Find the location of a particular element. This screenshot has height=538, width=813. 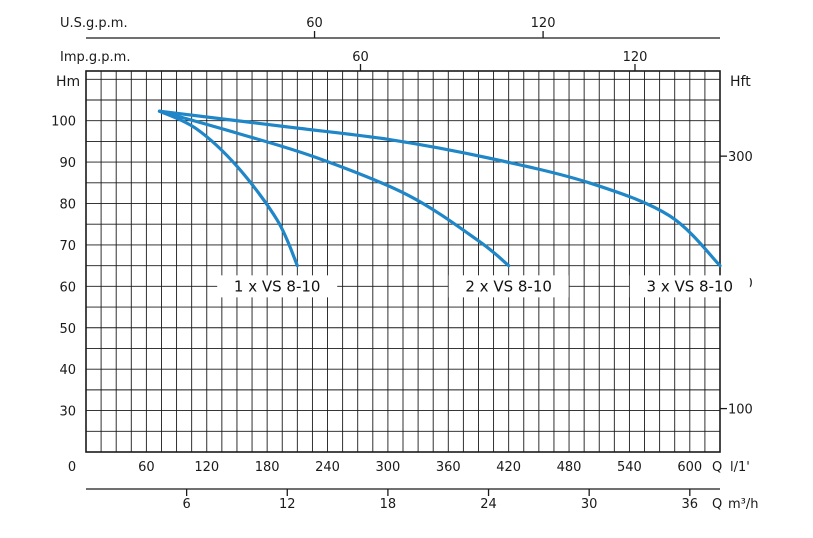

x-tick-label: 60 is located at coordinates (146, 467).